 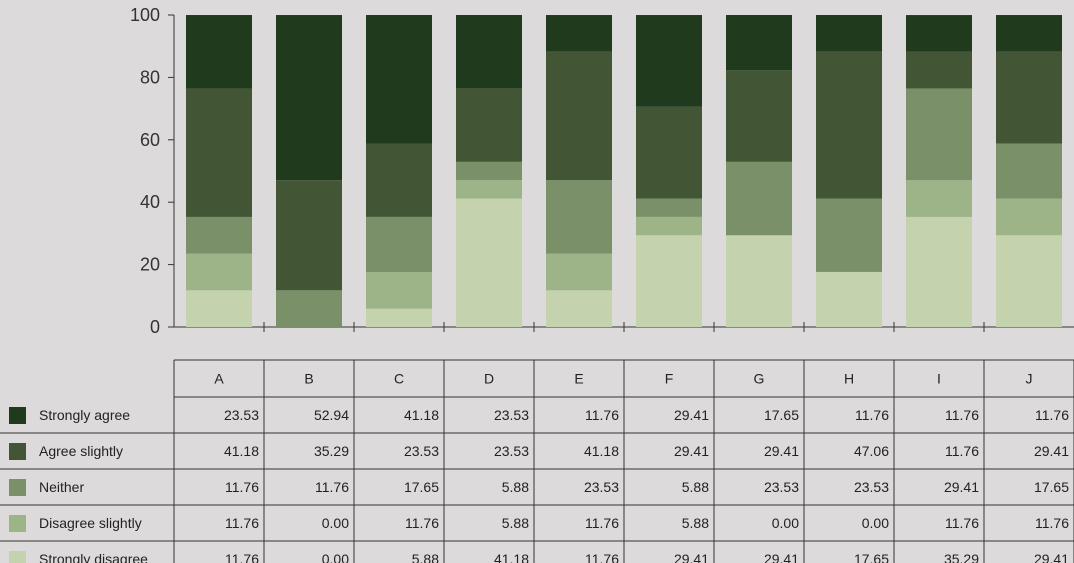 What do you see at coordinates (219, 379) in the screenshot?
I see `category-label: A` at bounding box center [219, 379].